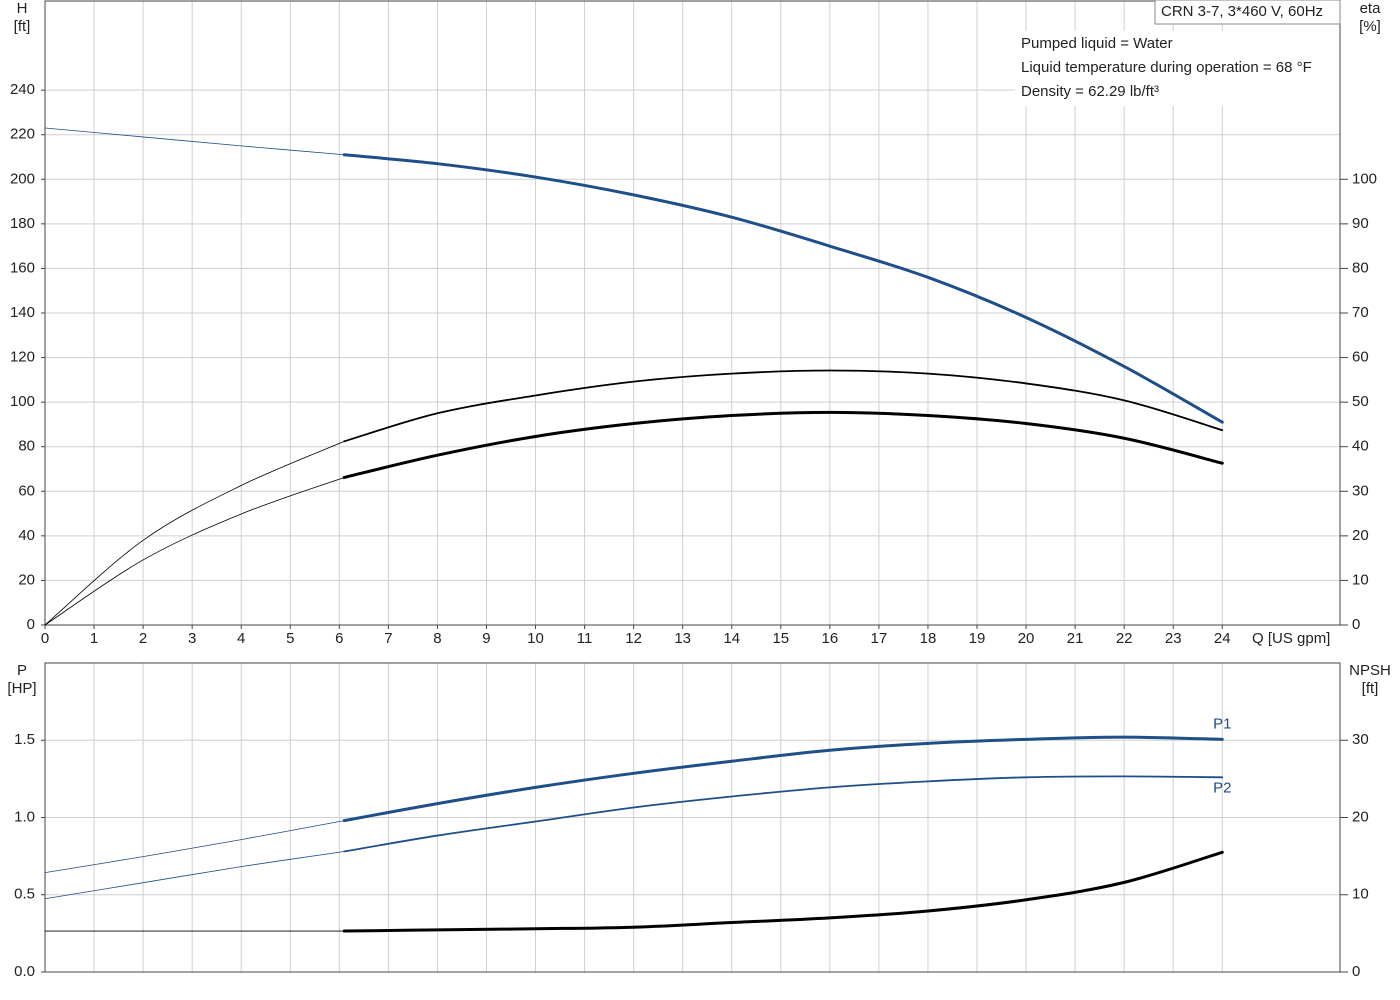 This screenshot has width=1400, height=1000. Describe the element at coordinates (1360, 446) in the screenshot. I see `y2-tick-label: 40` at that location.